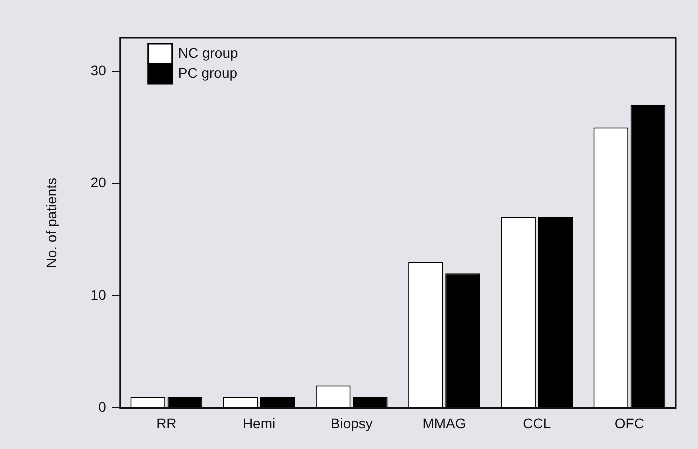  I want to click on x-tick-label: CCL, so click(537, 423).